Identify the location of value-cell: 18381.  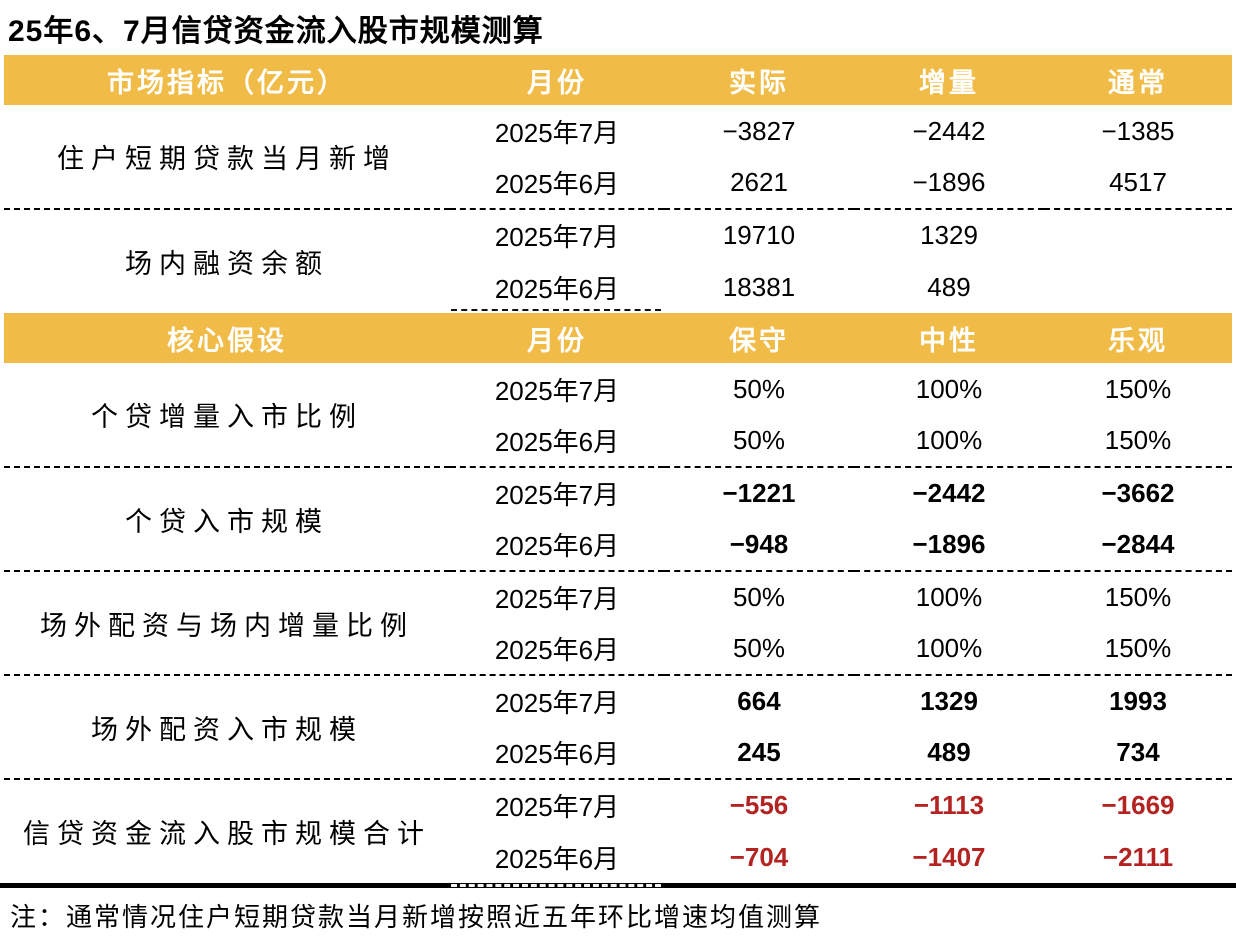
(759, 286).